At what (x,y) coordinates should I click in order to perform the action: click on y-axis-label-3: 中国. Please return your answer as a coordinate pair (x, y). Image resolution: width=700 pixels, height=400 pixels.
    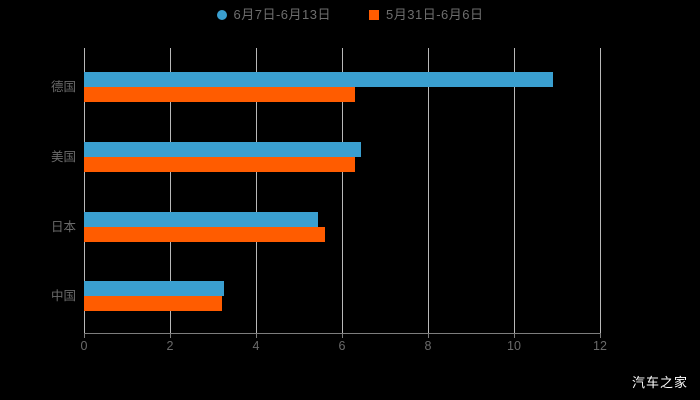
    Looking at the image, I should click on (63, 296).